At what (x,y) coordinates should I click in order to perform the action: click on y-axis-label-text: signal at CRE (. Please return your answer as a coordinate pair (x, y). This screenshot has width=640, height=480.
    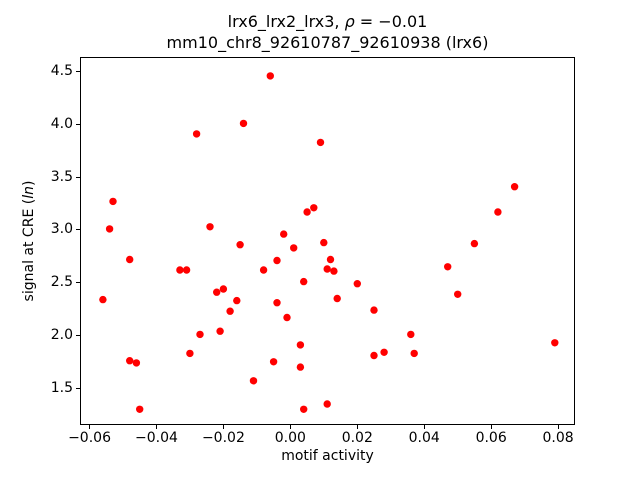
    Looking at the image, I should click on (29, 250).